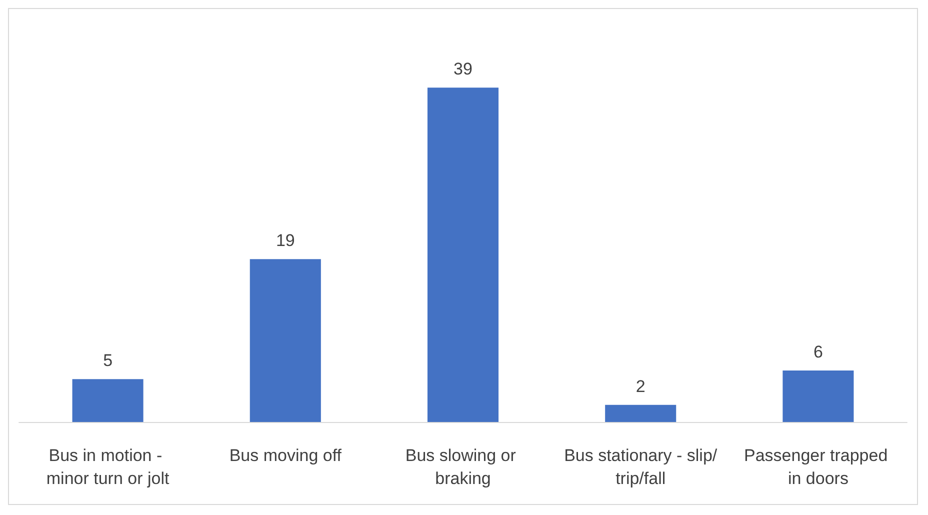 The height and width of the screenshot is (515, 928). I want to click on x-tick-label: Bus in motion - minor turn or jolt, so click(108, 467).